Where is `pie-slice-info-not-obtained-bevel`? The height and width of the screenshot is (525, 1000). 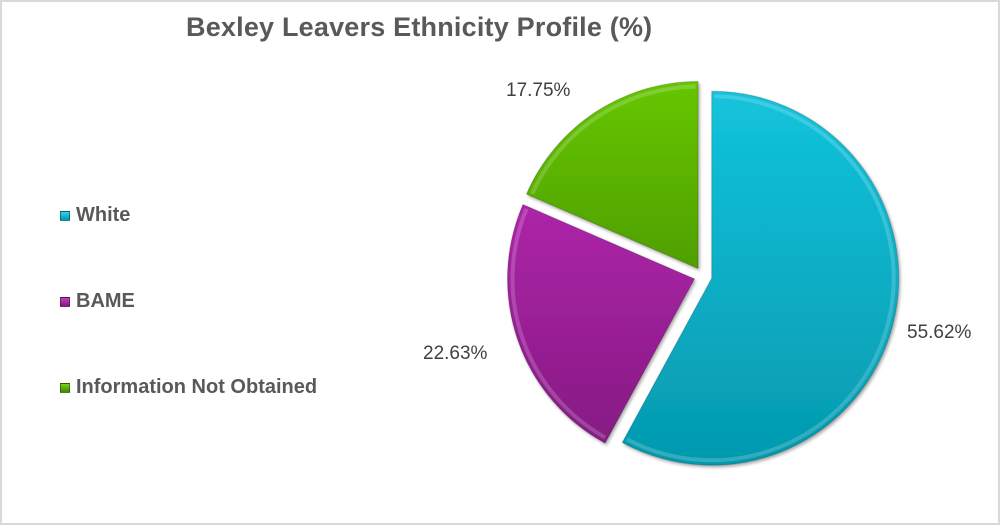
pie-slice-info-not-obtained-bevel is located at coordinates (613, 139).